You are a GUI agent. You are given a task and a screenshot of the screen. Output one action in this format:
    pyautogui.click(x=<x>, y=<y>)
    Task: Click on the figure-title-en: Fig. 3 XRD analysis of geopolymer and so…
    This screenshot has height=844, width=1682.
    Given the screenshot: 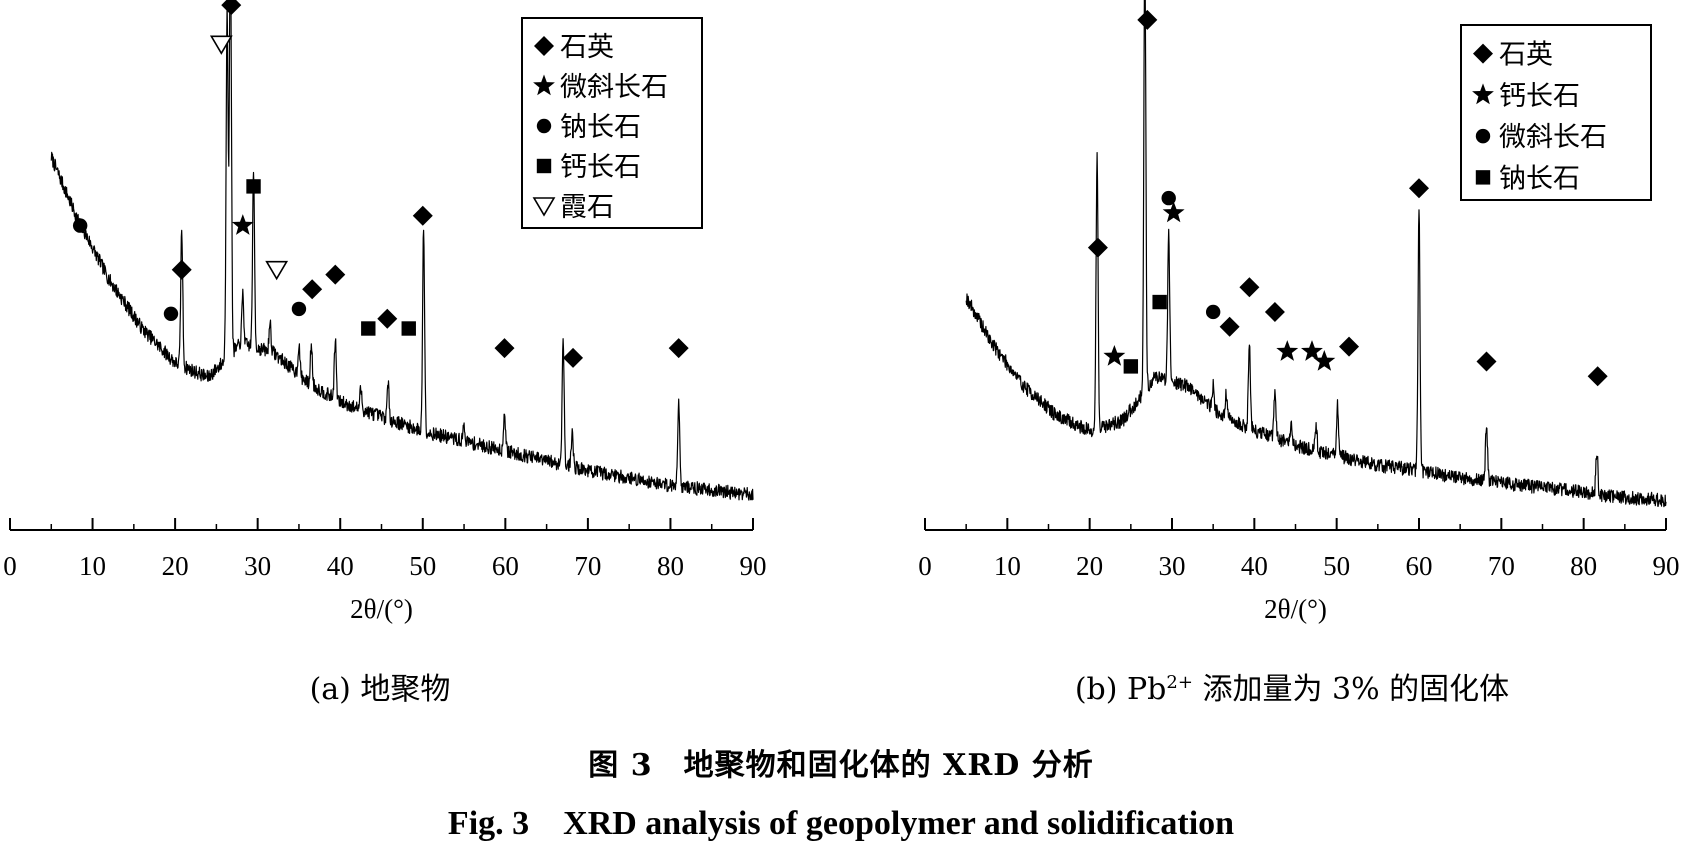 What is the action you would take?
    pyautogui.click(x=841, y=823)
    